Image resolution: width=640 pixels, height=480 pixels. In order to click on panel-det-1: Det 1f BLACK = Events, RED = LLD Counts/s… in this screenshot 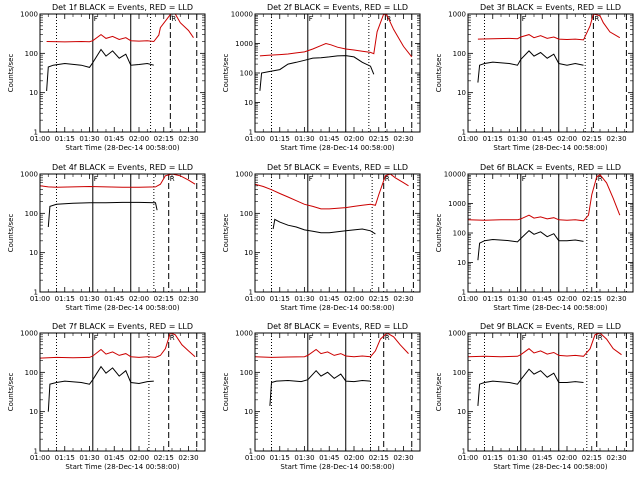, I will do `click(106, 77)`.